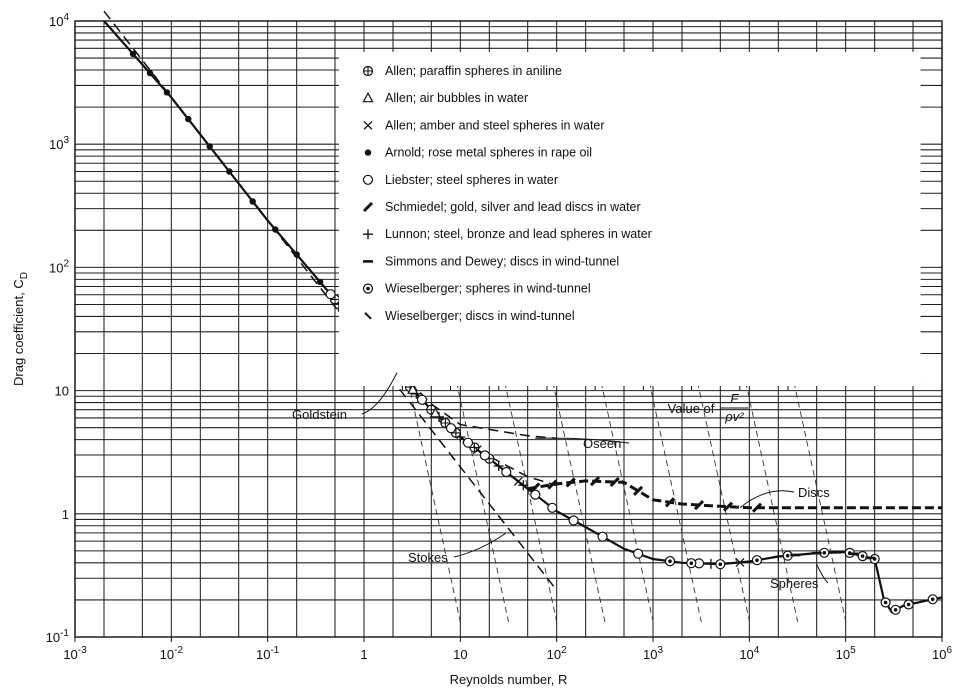  What do you see at coordinates (20, 329) in the screenshot?
I see `y-axis-title: Drag coefficient, CD` at bounding box center [20, 329].